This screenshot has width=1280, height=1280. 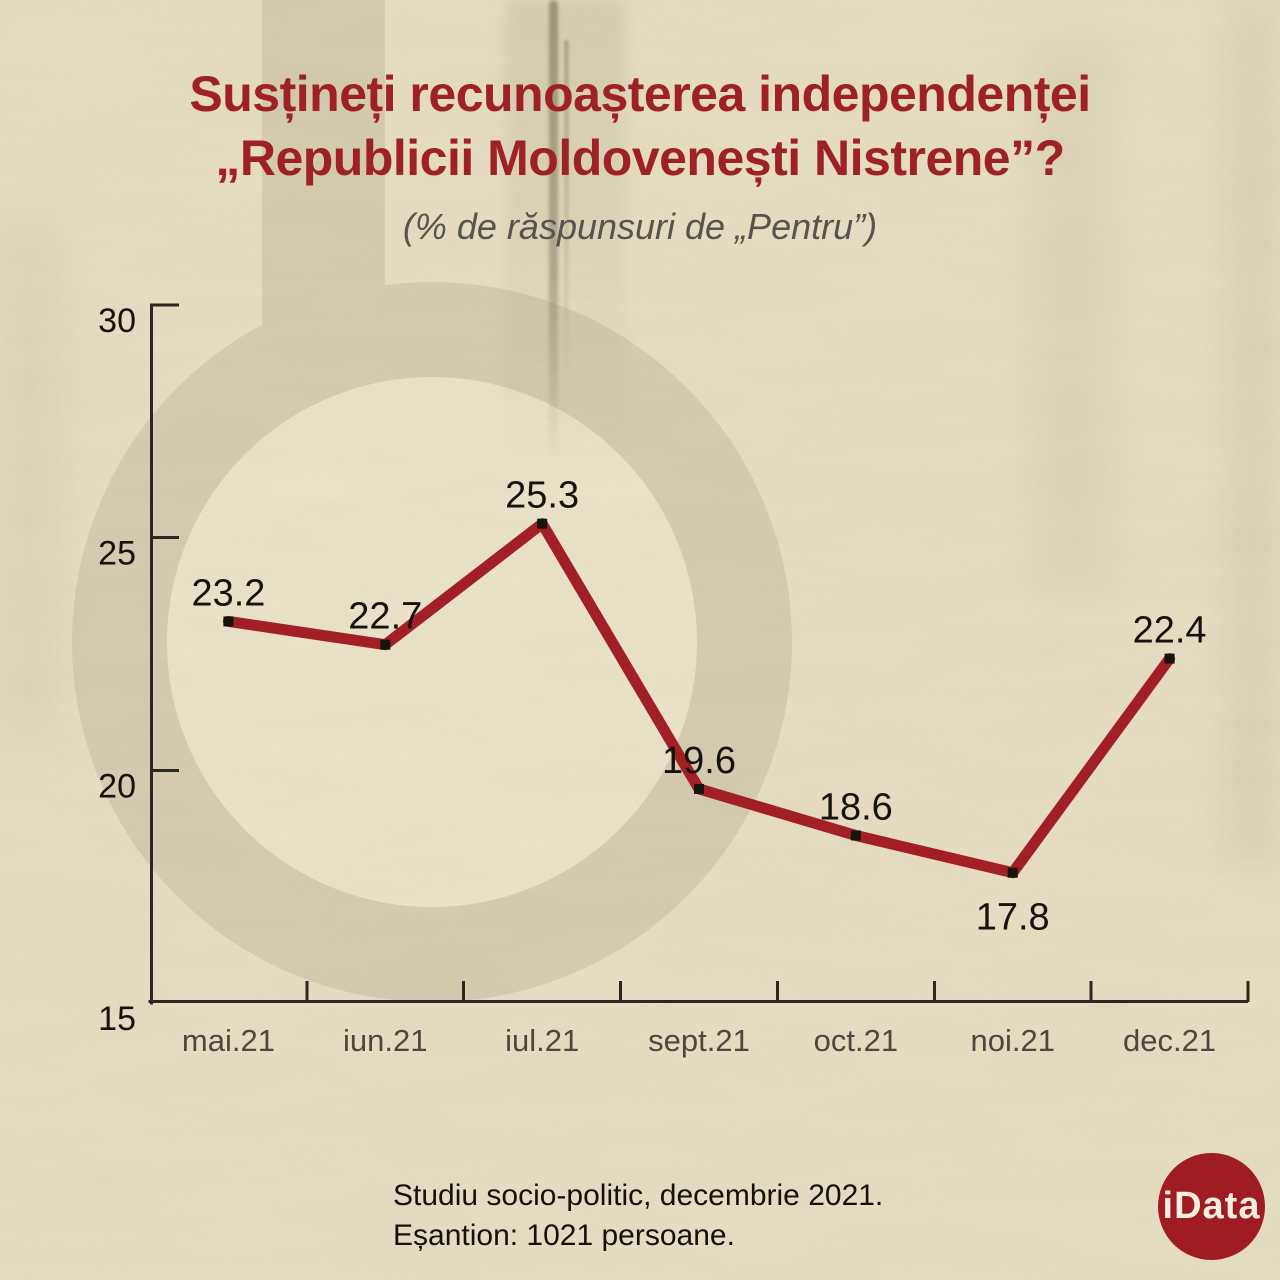 I want to click on data-point-label: 22.7, so click(x=385, y=617).